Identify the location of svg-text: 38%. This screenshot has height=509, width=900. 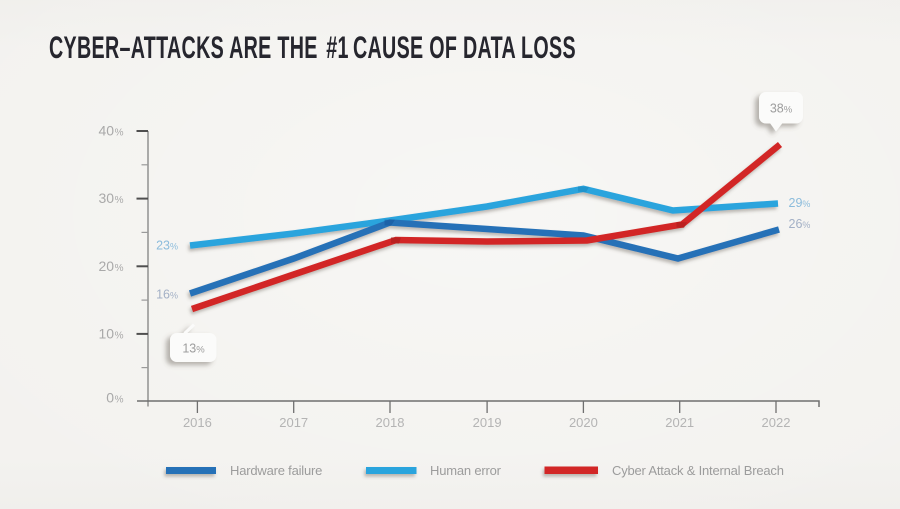
(781, 108).